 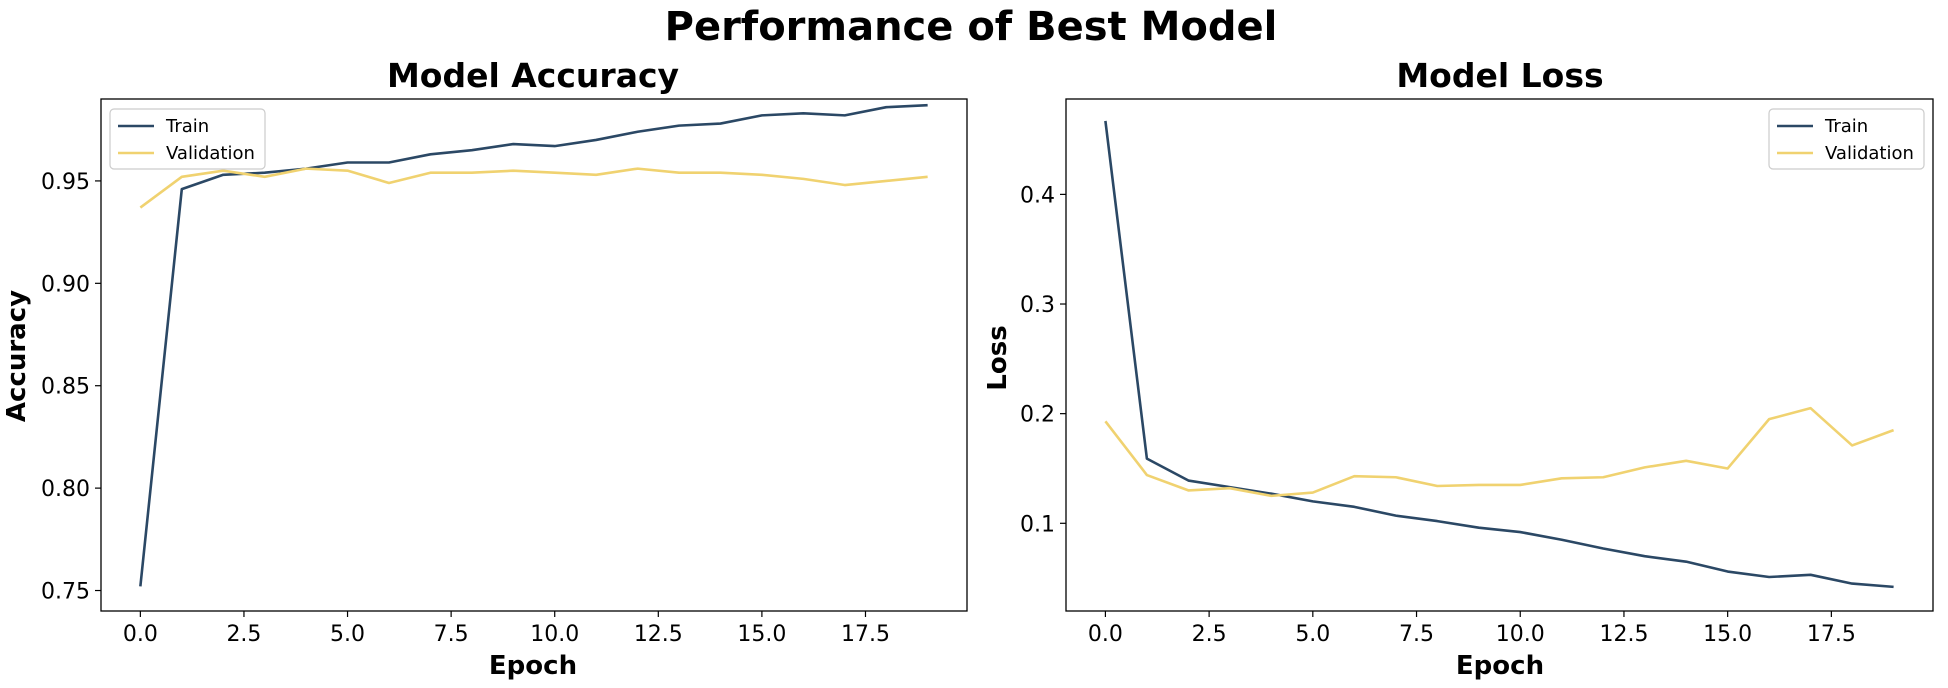 I want to click on loss-x-tick-label: 17.5, so click(x=1831, y=634).